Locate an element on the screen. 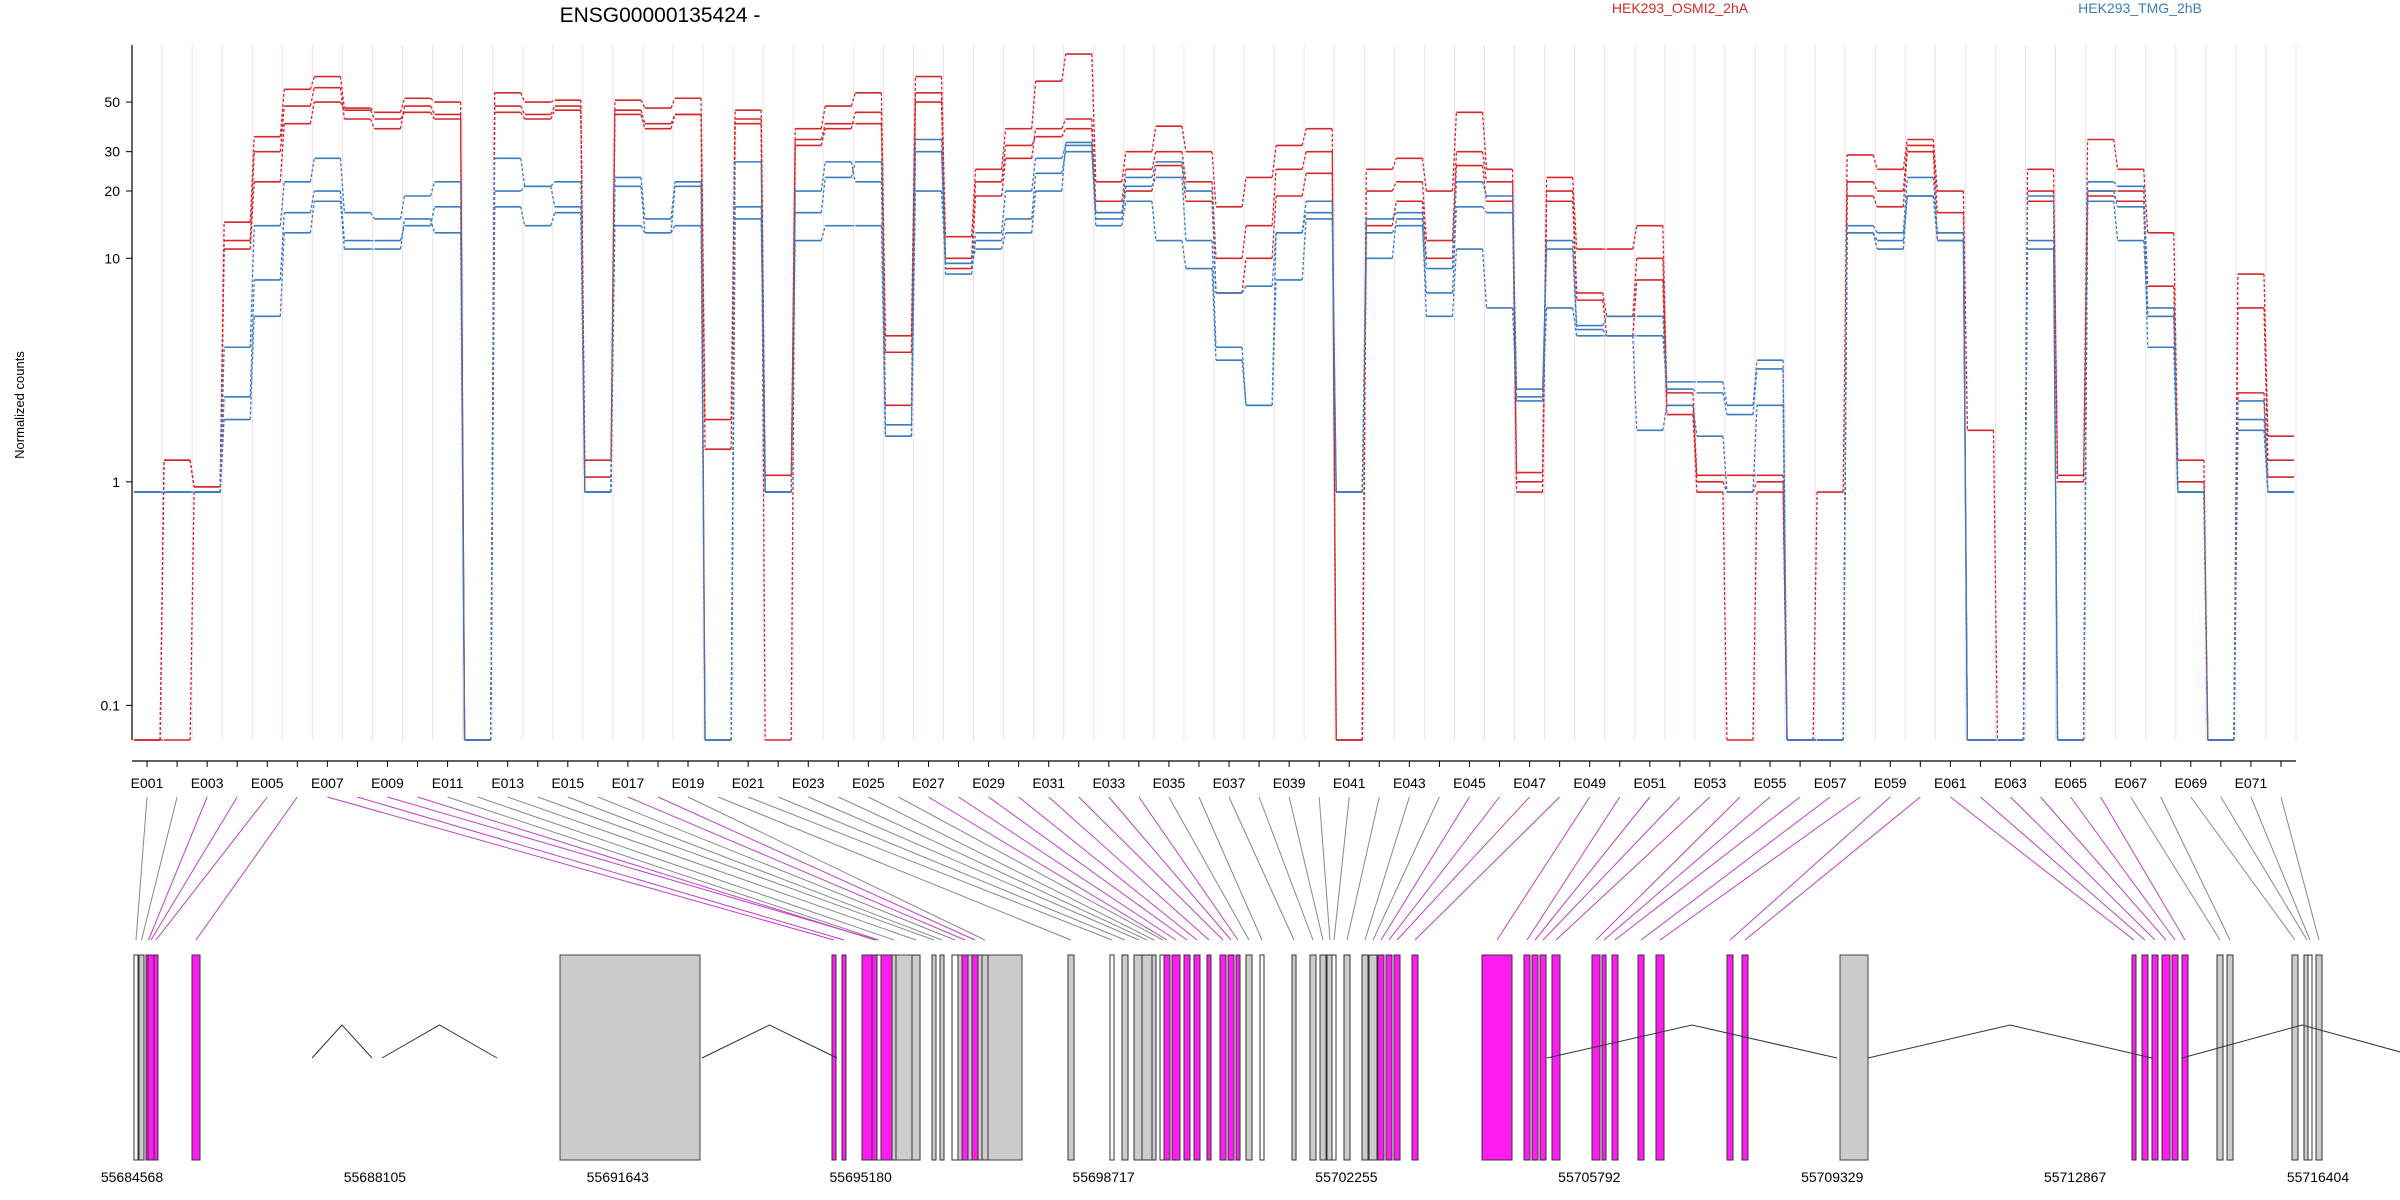 Image resolution: width=2400 pixels, height=1200 pixels. y-axis-label: Normalized counts is located at coordinates (19, 405).